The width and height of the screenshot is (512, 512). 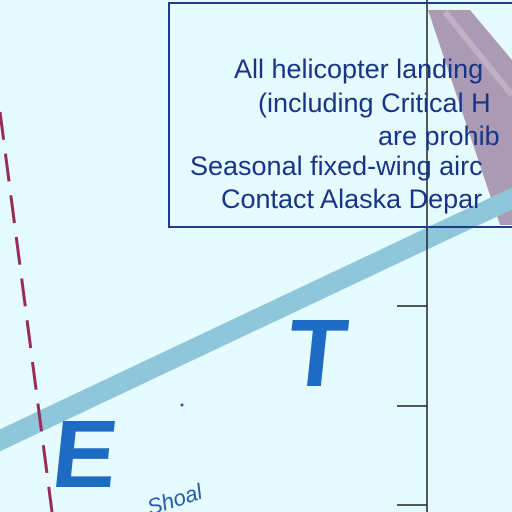 I want to click on notice-line-2: (including Critical H, so click(x=374, y=103).